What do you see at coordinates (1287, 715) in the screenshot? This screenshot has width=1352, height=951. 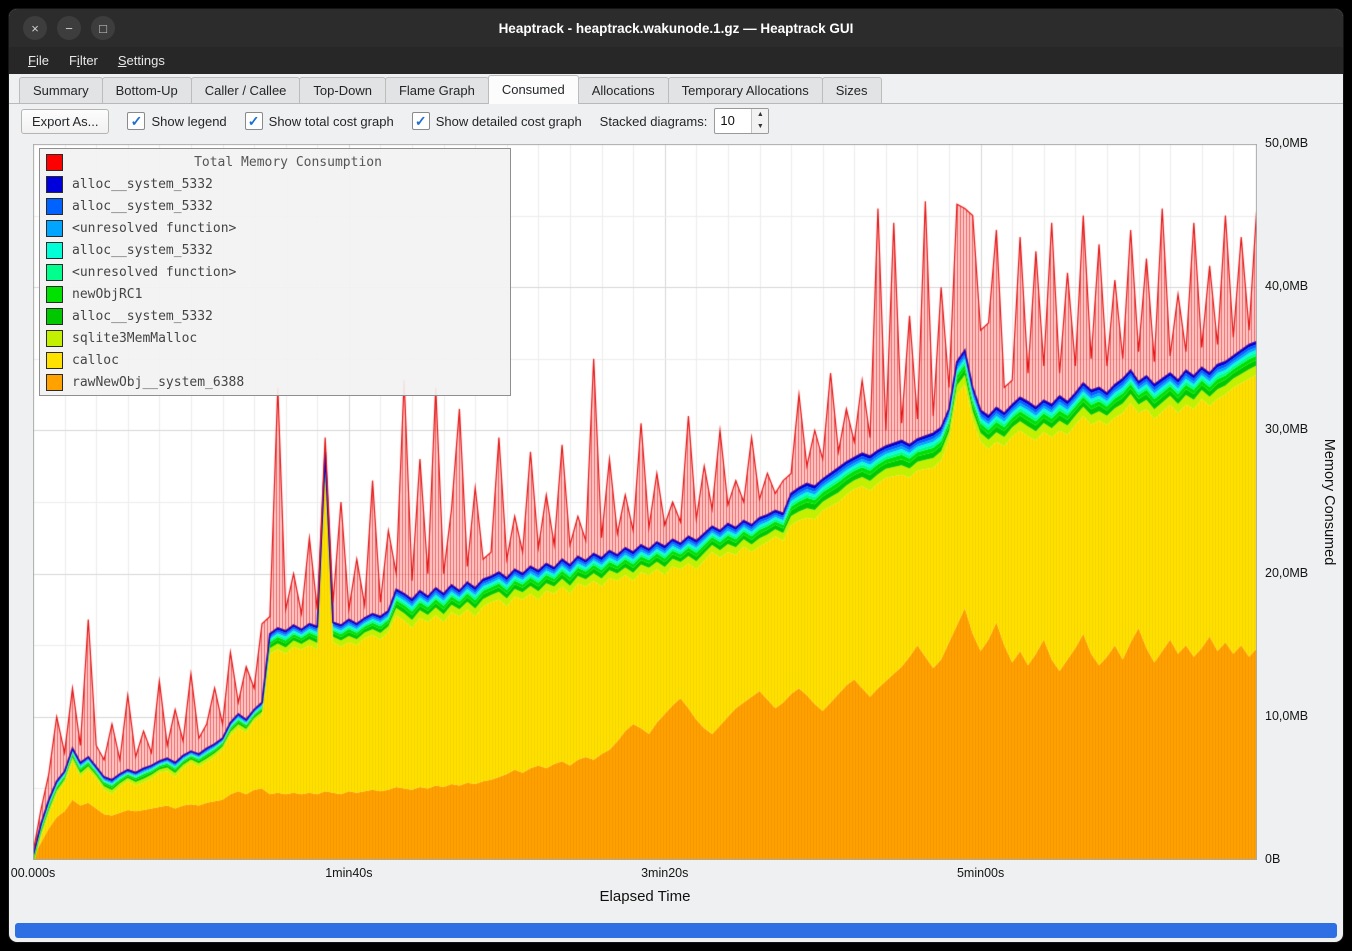 I see `y-axis-tick-label: 10,0MB` at bounding box center [1287, 715].